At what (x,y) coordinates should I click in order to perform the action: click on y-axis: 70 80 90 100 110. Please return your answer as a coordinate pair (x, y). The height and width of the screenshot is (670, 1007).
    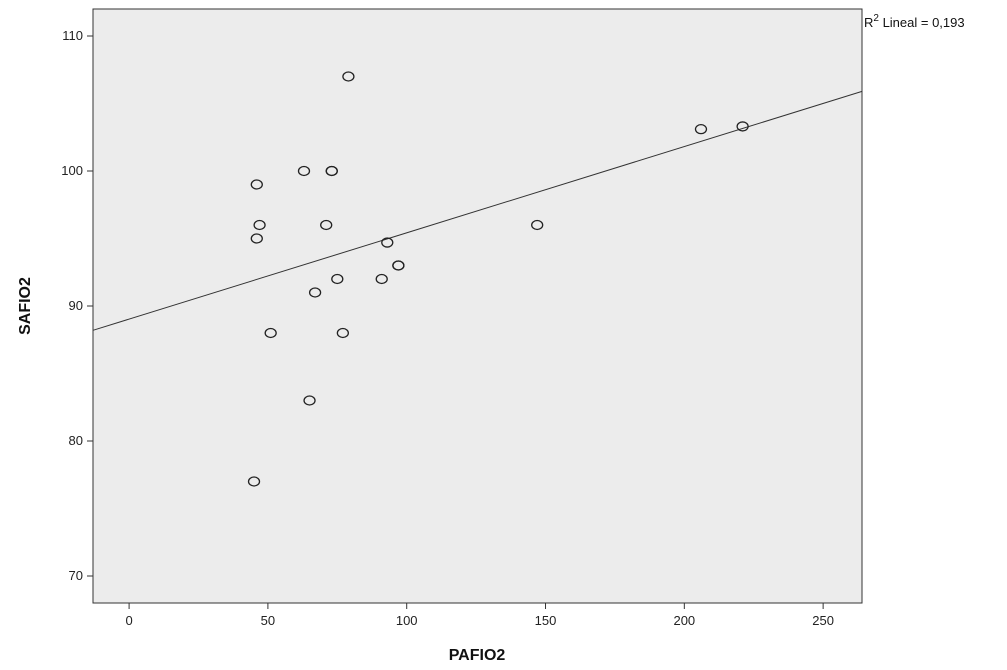
    Looking at the image, I should click on (77, 305).